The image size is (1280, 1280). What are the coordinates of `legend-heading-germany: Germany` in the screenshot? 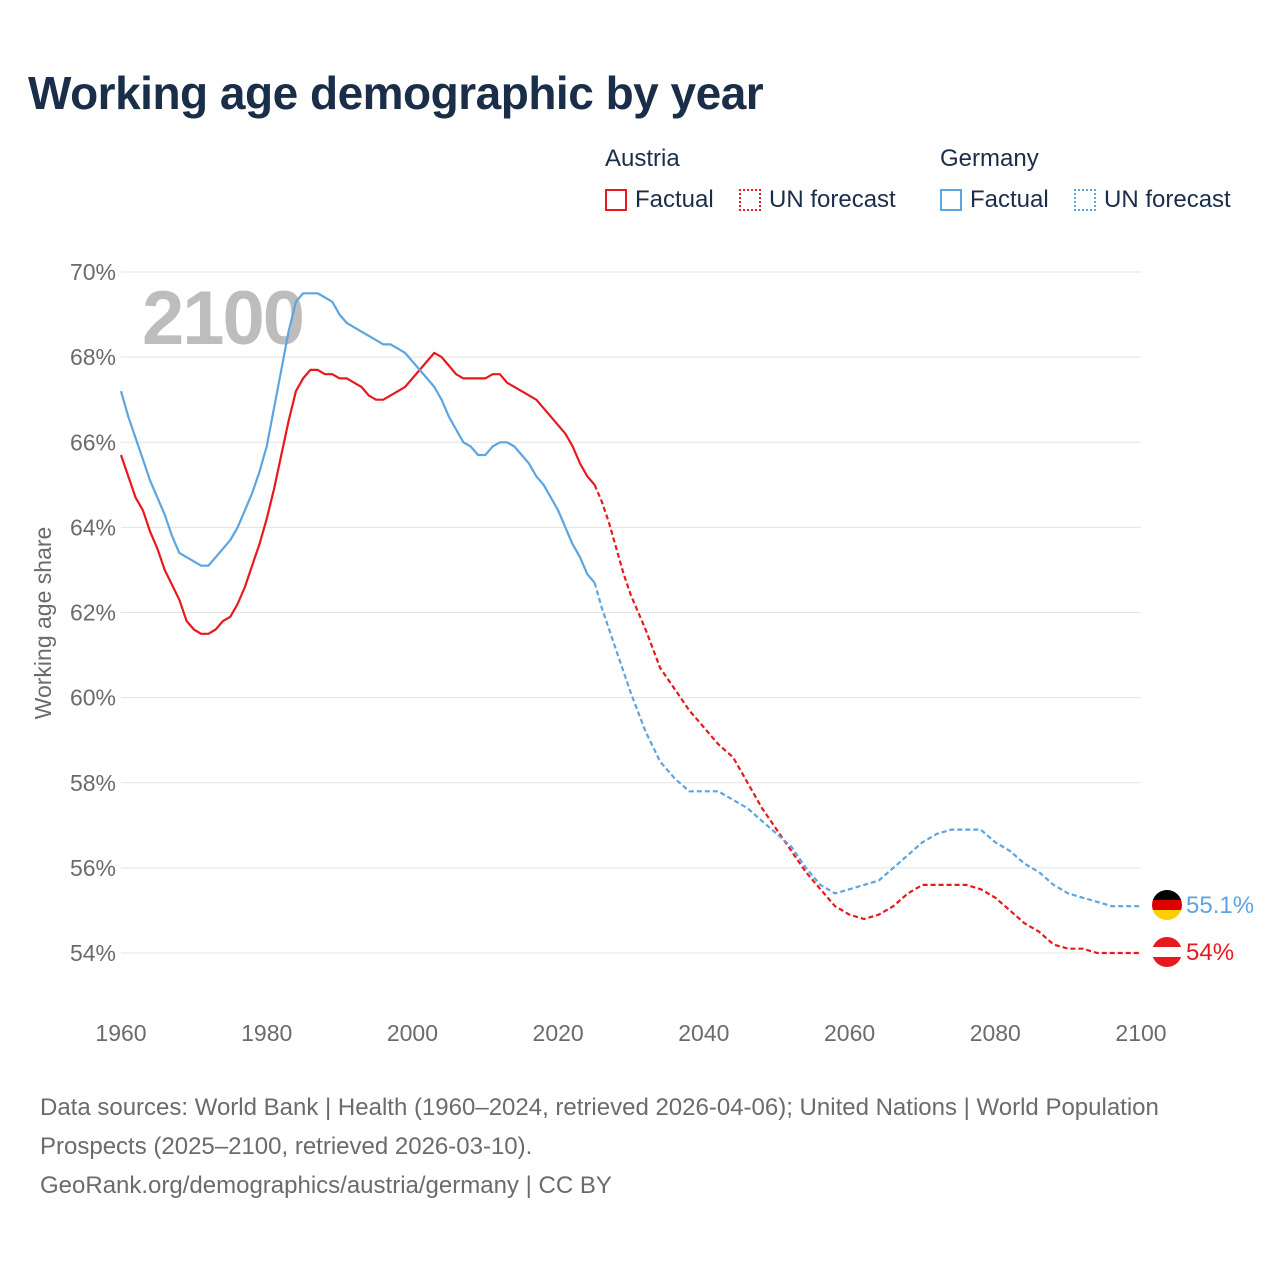 It's located at (989, 158).